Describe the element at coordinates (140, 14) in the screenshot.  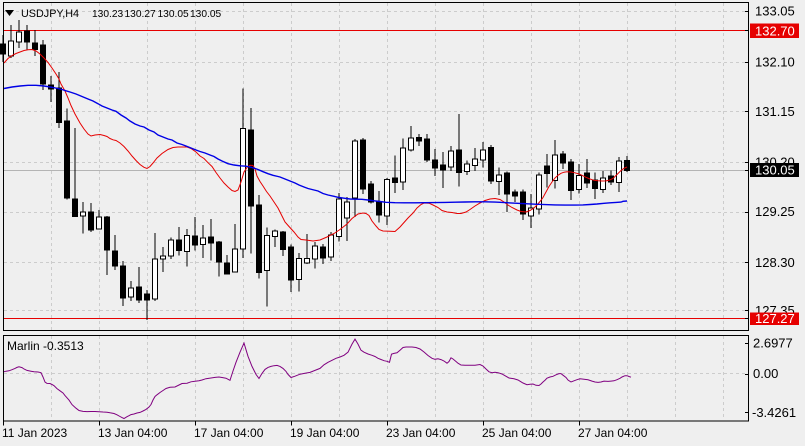
I see `svg-text: 130.27` at that location.